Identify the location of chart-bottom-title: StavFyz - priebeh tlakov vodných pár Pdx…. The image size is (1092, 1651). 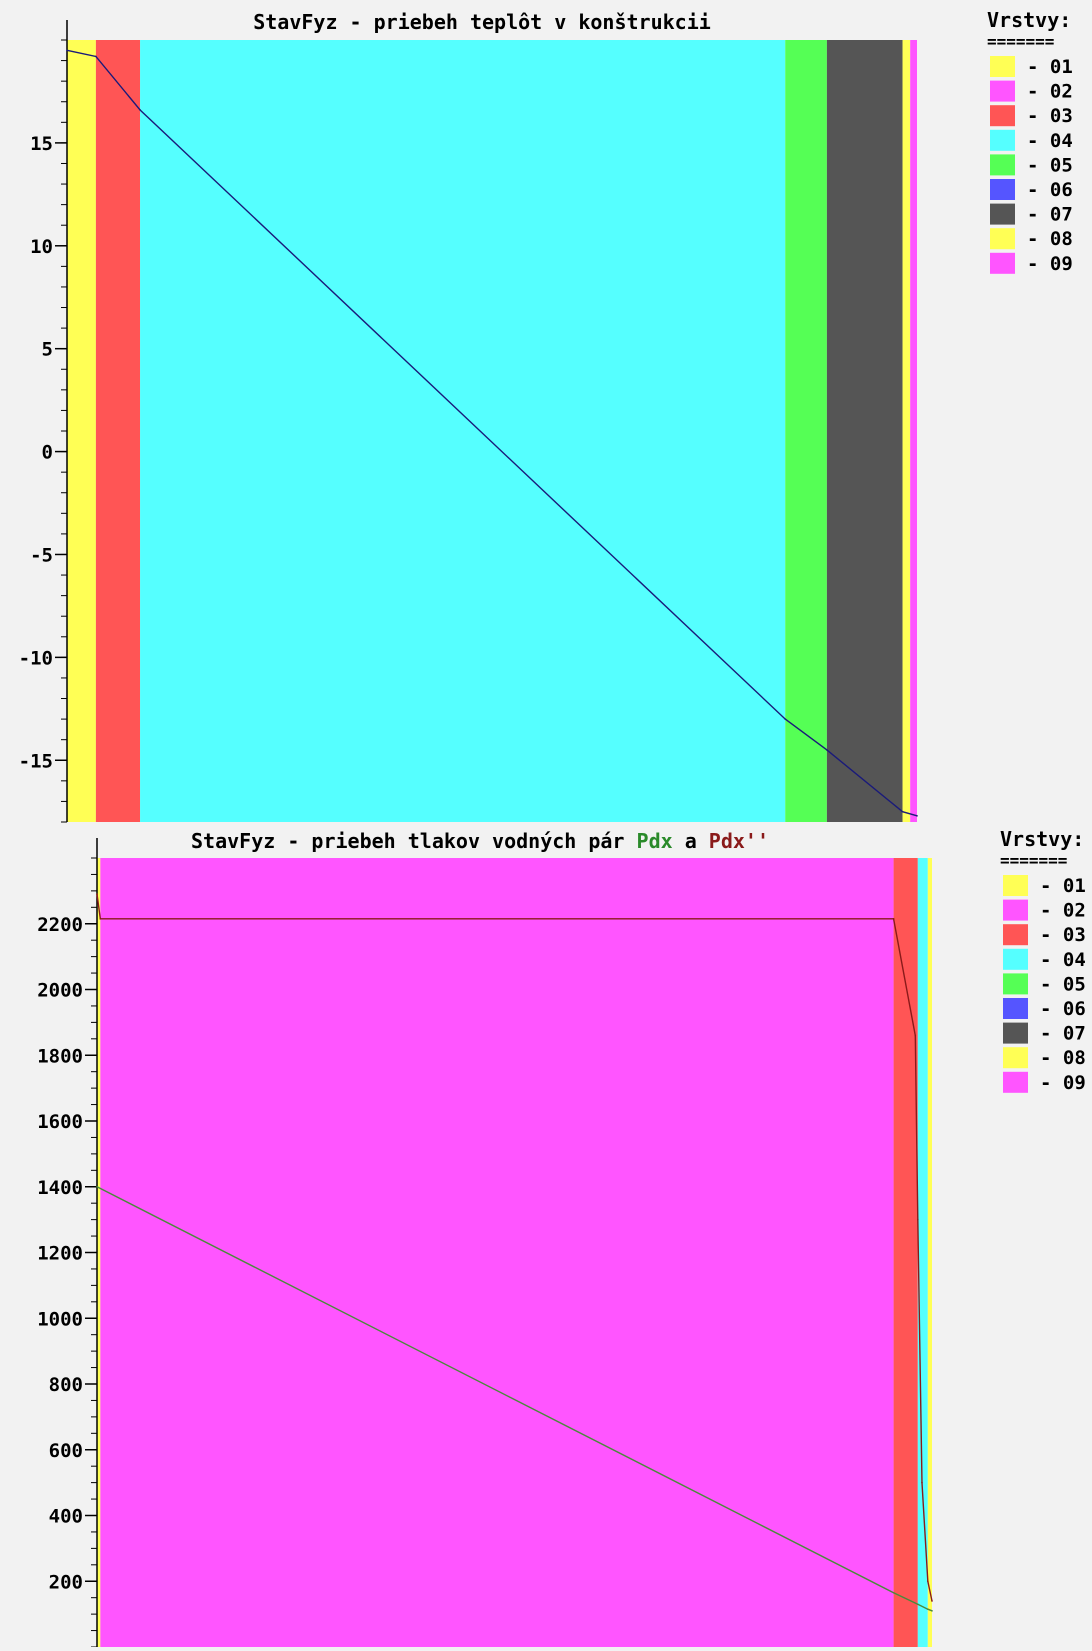
(480, 841).